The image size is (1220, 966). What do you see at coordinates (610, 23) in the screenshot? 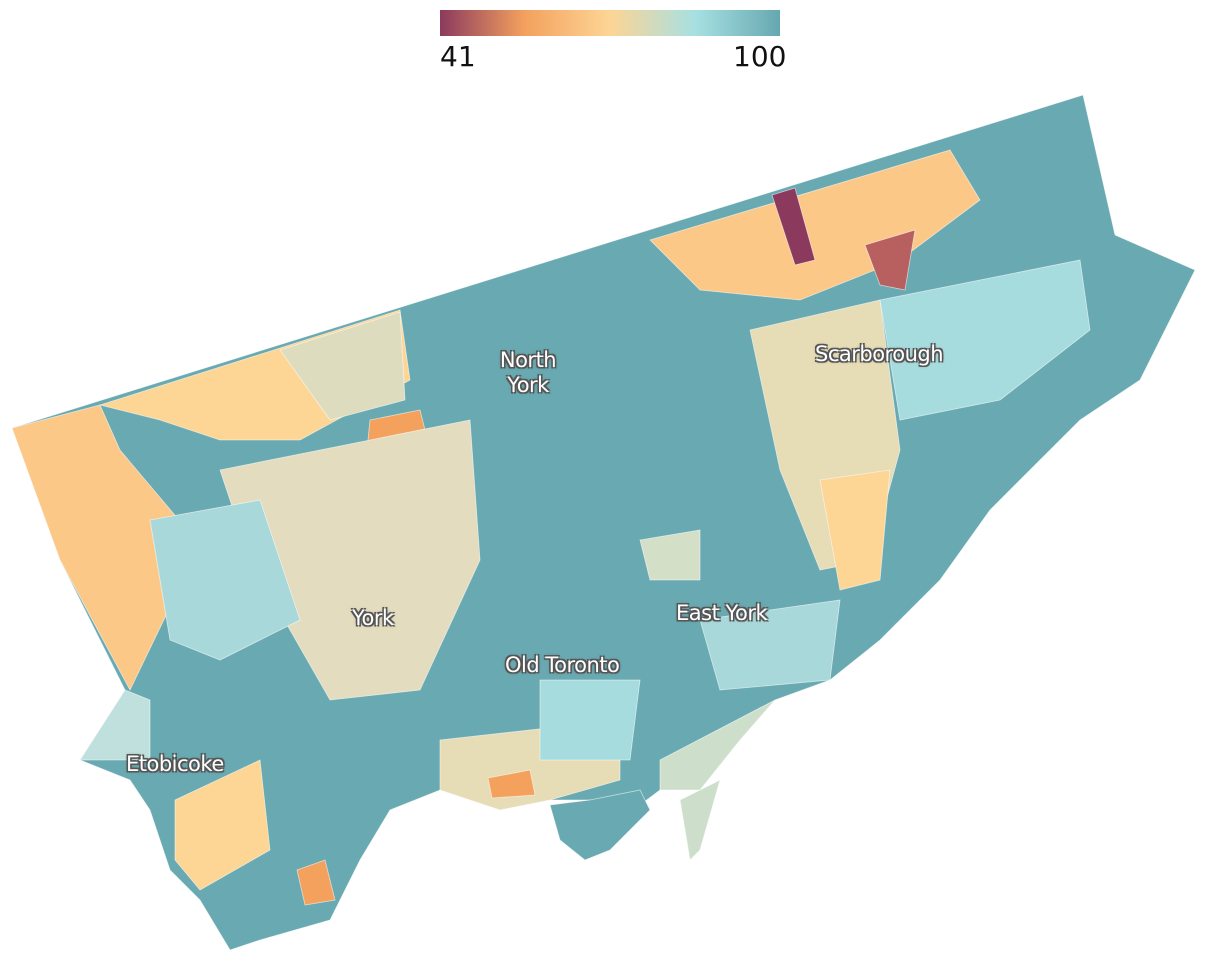
I see `legend-gradient` at bounding box center [610, 23].